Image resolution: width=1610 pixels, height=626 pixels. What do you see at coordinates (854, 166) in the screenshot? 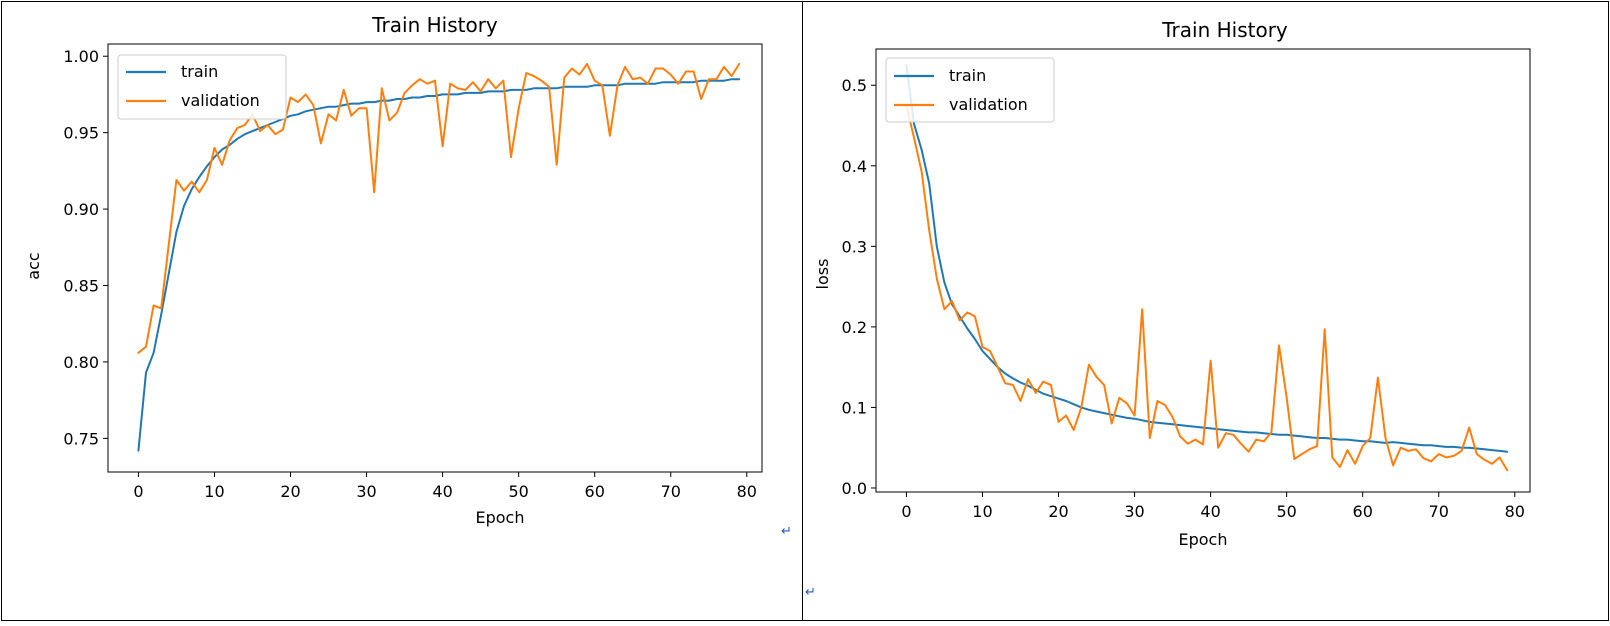
I see `y-tick-label: 0.4` at bounding box center [854, 166].